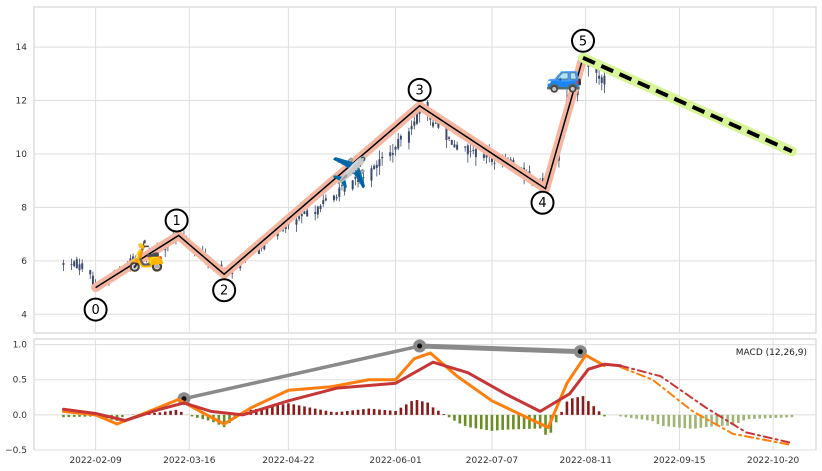 The image size is (822, 471). I want to click on price-y-tick-label: 10, so click(22, 155).